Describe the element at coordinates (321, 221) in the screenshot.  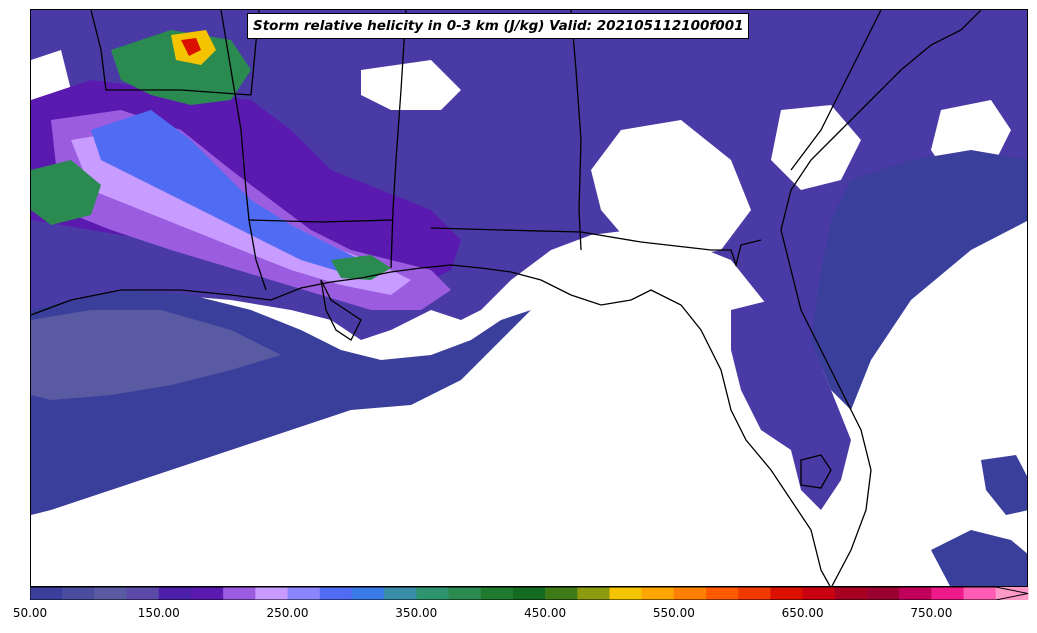
I see `state-line-la-ms` at that location.